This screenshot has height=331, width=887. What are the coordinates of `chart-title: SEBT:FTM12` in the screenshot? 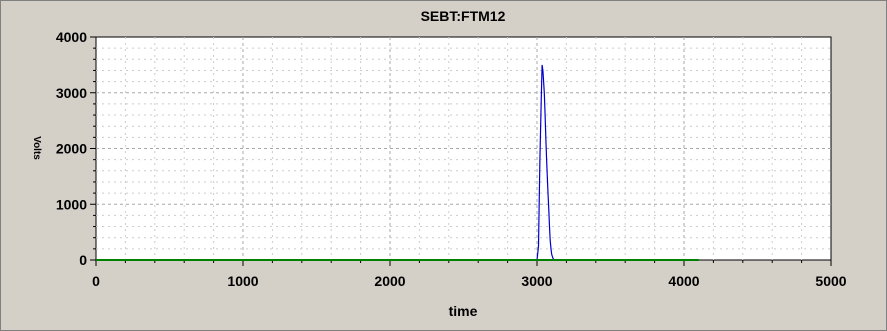 It's located at (463, 16).